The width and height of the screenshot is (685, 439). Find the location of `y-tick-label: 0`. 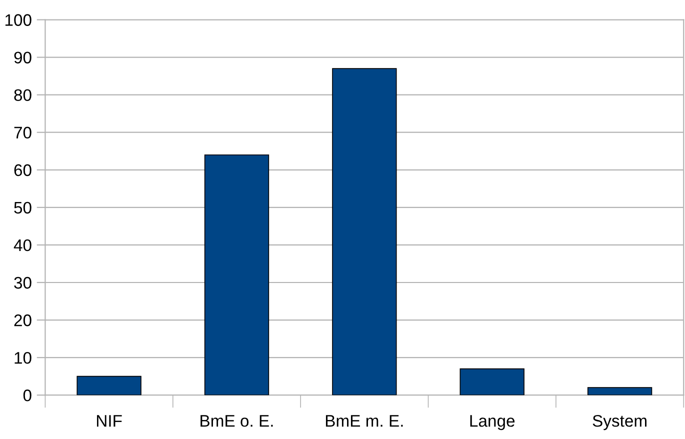

y-tick-label: 0 is located at coordinates (27, 396).